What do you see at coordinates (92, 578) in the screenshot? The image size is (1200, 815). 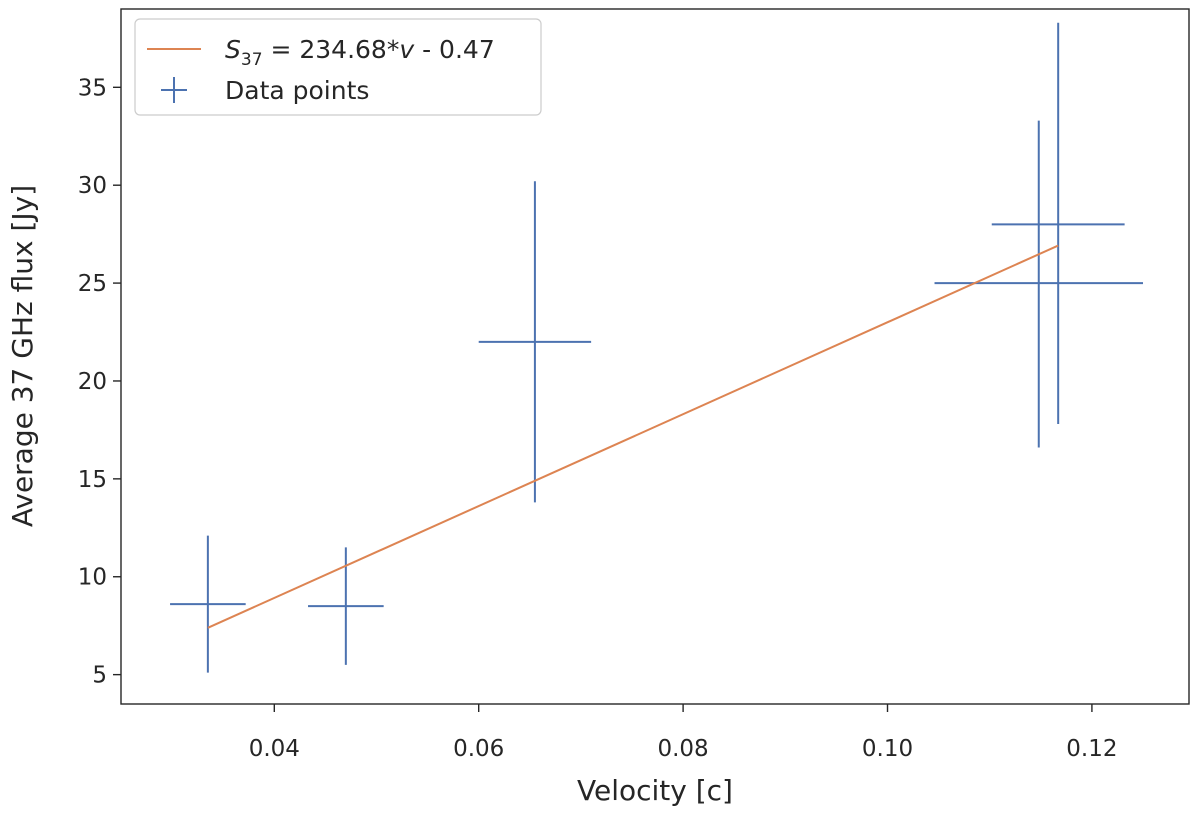 I see `y-tick-label: 10` at bounding box center [92, 578].